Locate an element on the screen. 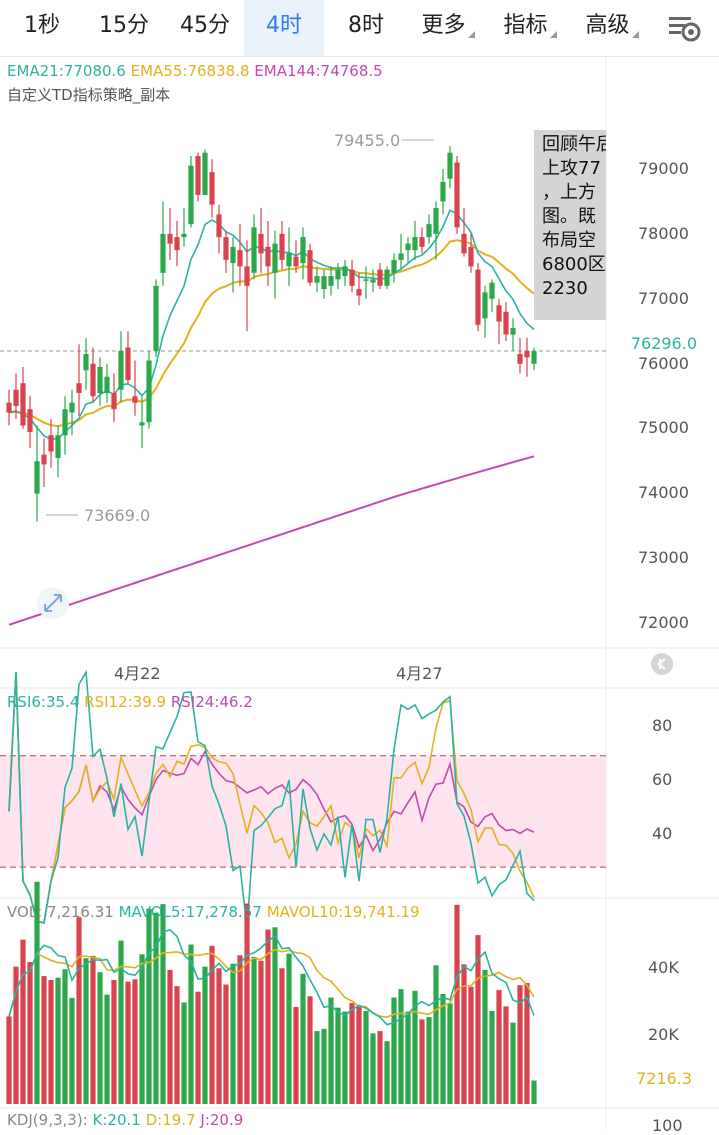 The height and width of the screenshot is (1135, 719). vol-tick: 40K is located at coordinates (663, 967).